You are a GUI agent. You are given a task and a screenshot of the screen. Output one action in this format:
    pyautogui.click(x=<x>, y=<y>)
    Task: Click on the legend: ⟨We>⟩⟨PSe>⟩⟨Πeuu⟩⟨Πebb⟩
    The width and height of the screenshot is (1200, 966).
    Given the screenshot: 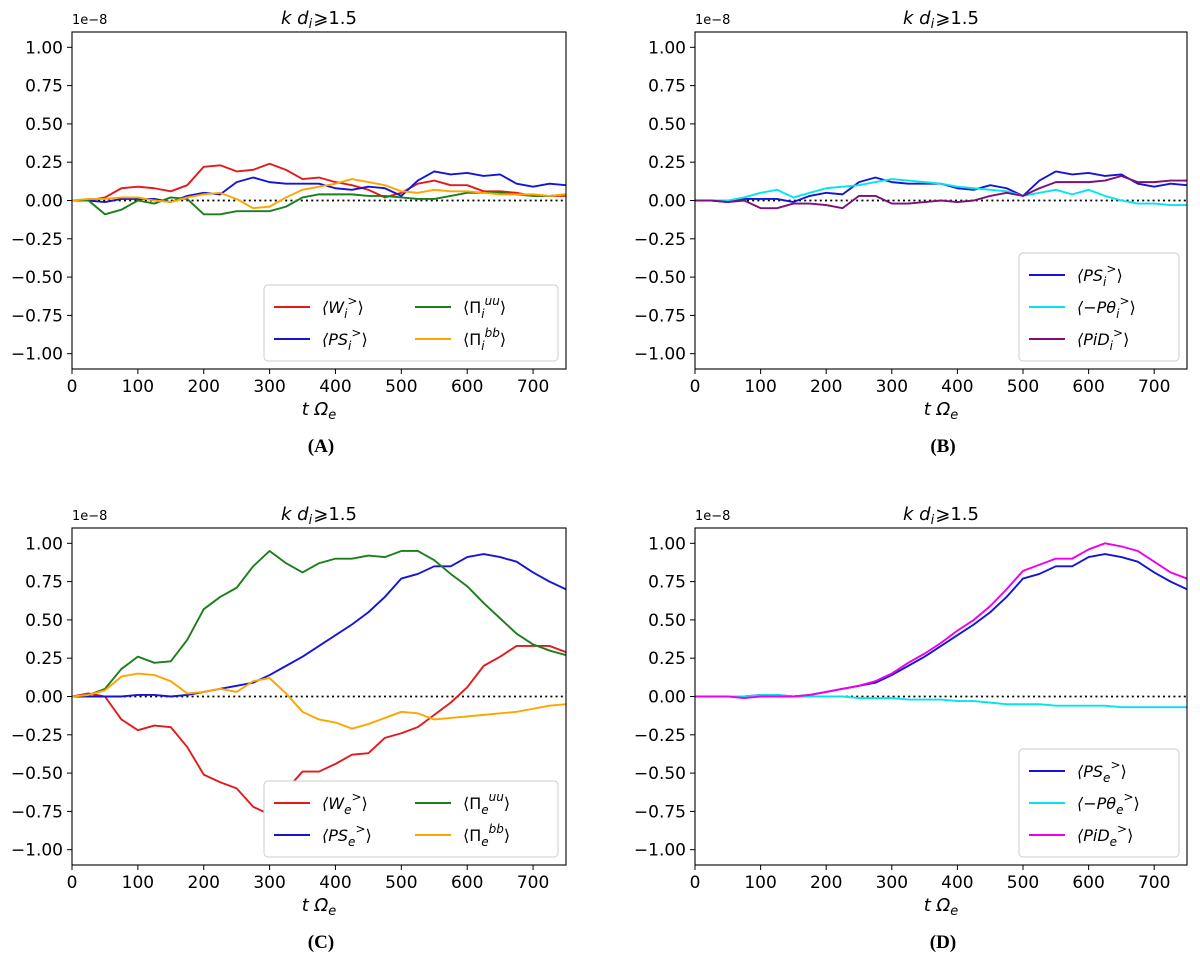 What is the action you would take?
    pyautogui.click(x=411, y=819)
    